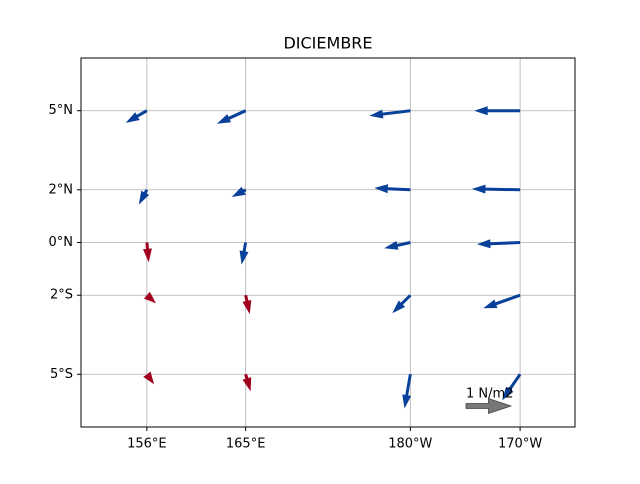 Image resolution: width=640 pixels, height=484 pixels. I want to click on y-tick-label: 2°S, so click(61, 295).